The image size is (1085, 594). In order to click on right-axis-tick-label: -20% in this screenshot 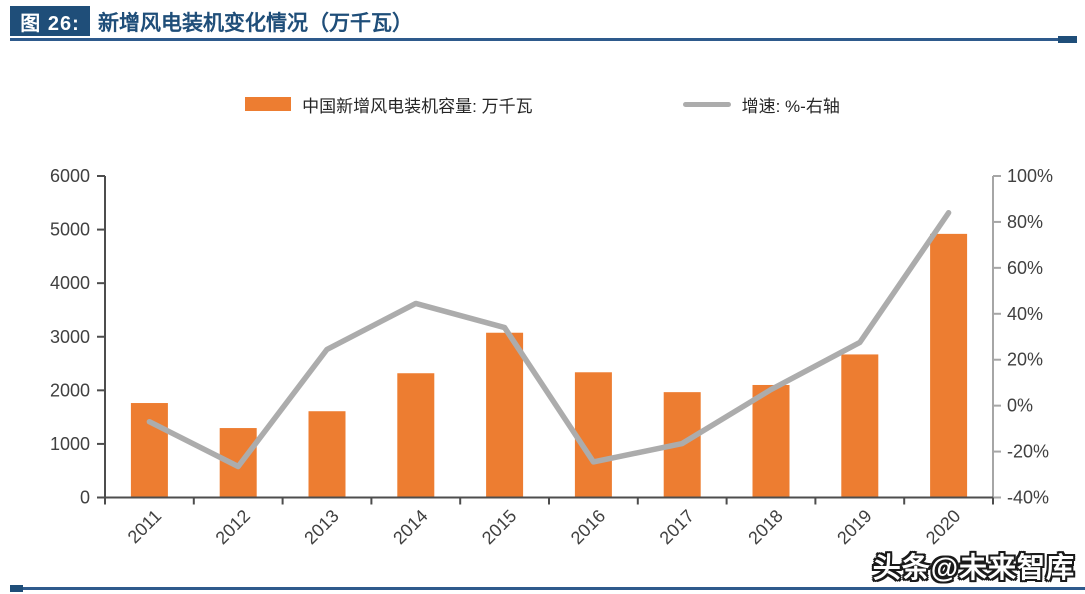, I will do `click(1028, 452)`.